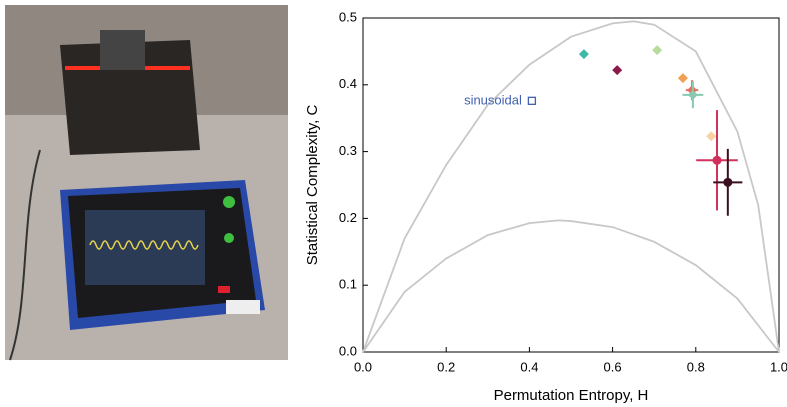  What do you see at coordinates (446, 366) in the screenshot?
I see `x-tick-label: 0.2` at bounding box center [446, 366].